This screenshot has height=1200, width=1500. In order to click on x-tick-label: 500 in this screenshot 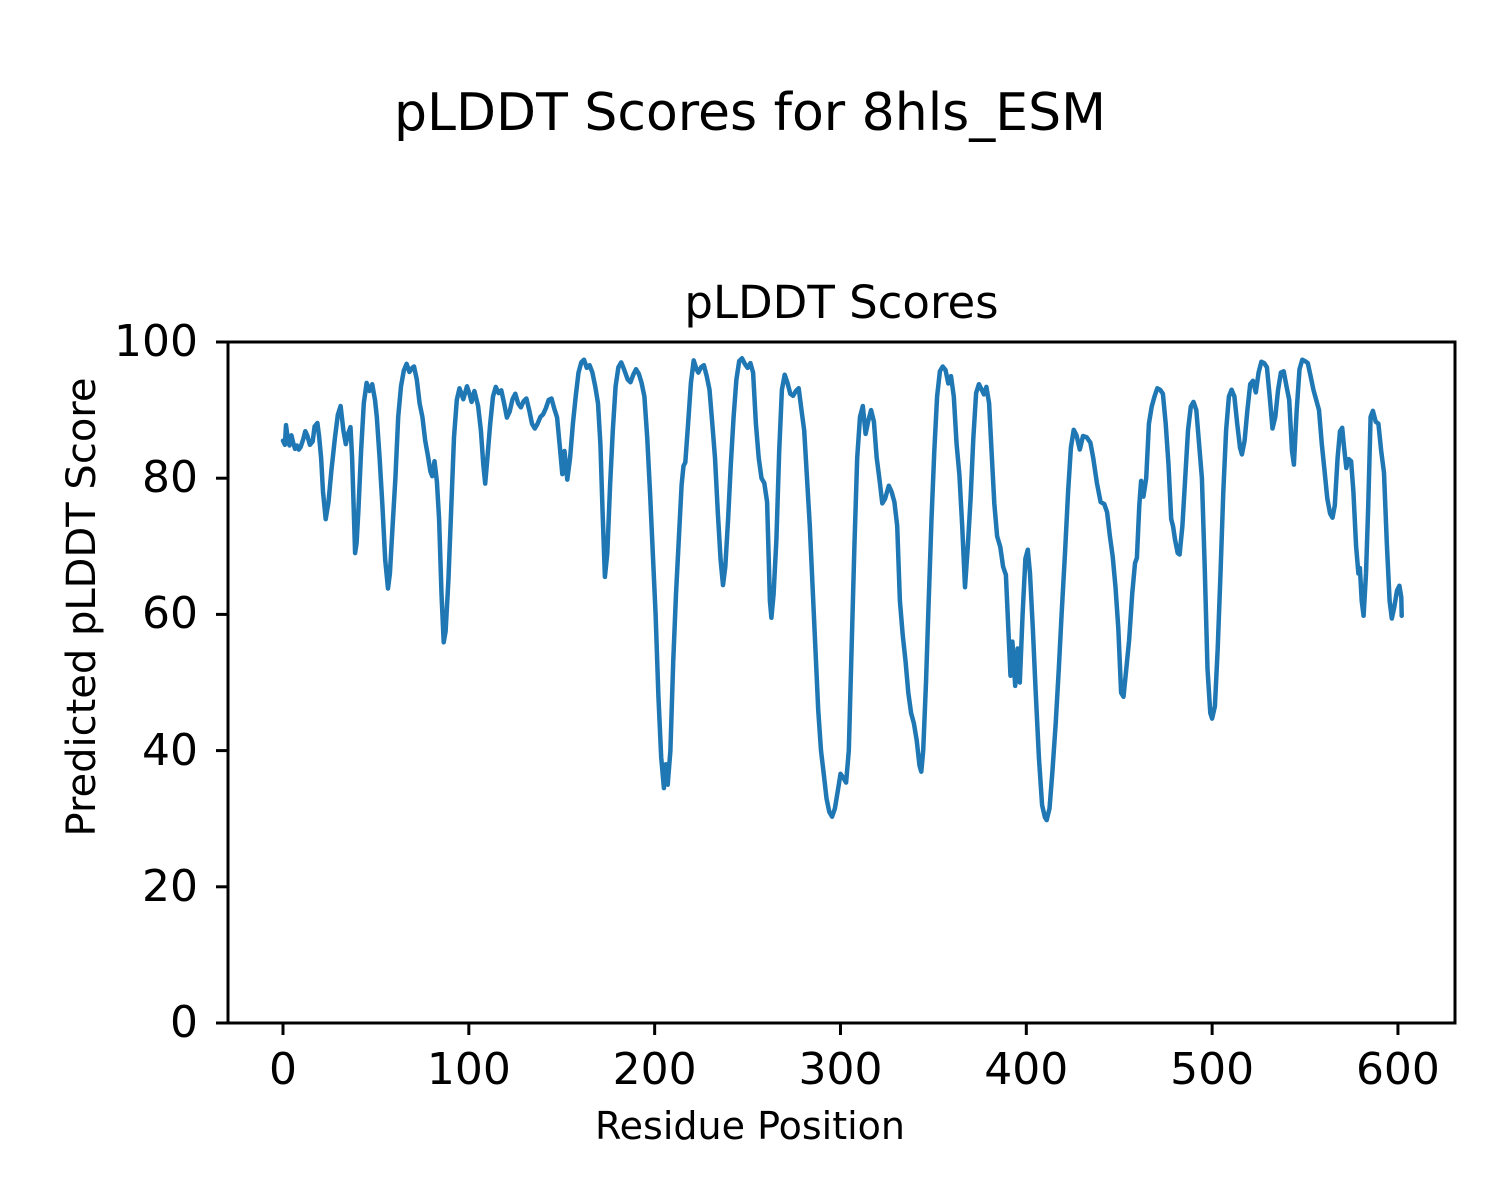, I will do `click(1212, 1069)`.